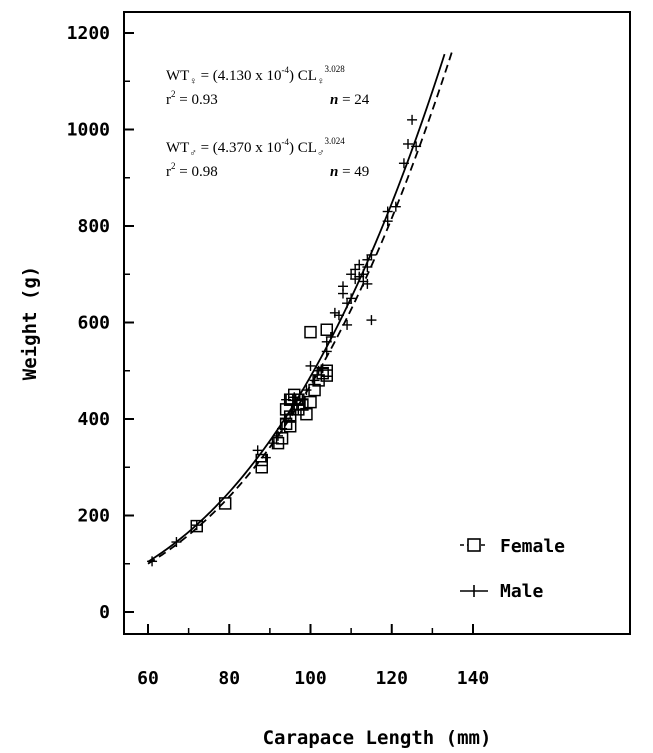  I want to click on male-r2-r: r, so click(168, 172).